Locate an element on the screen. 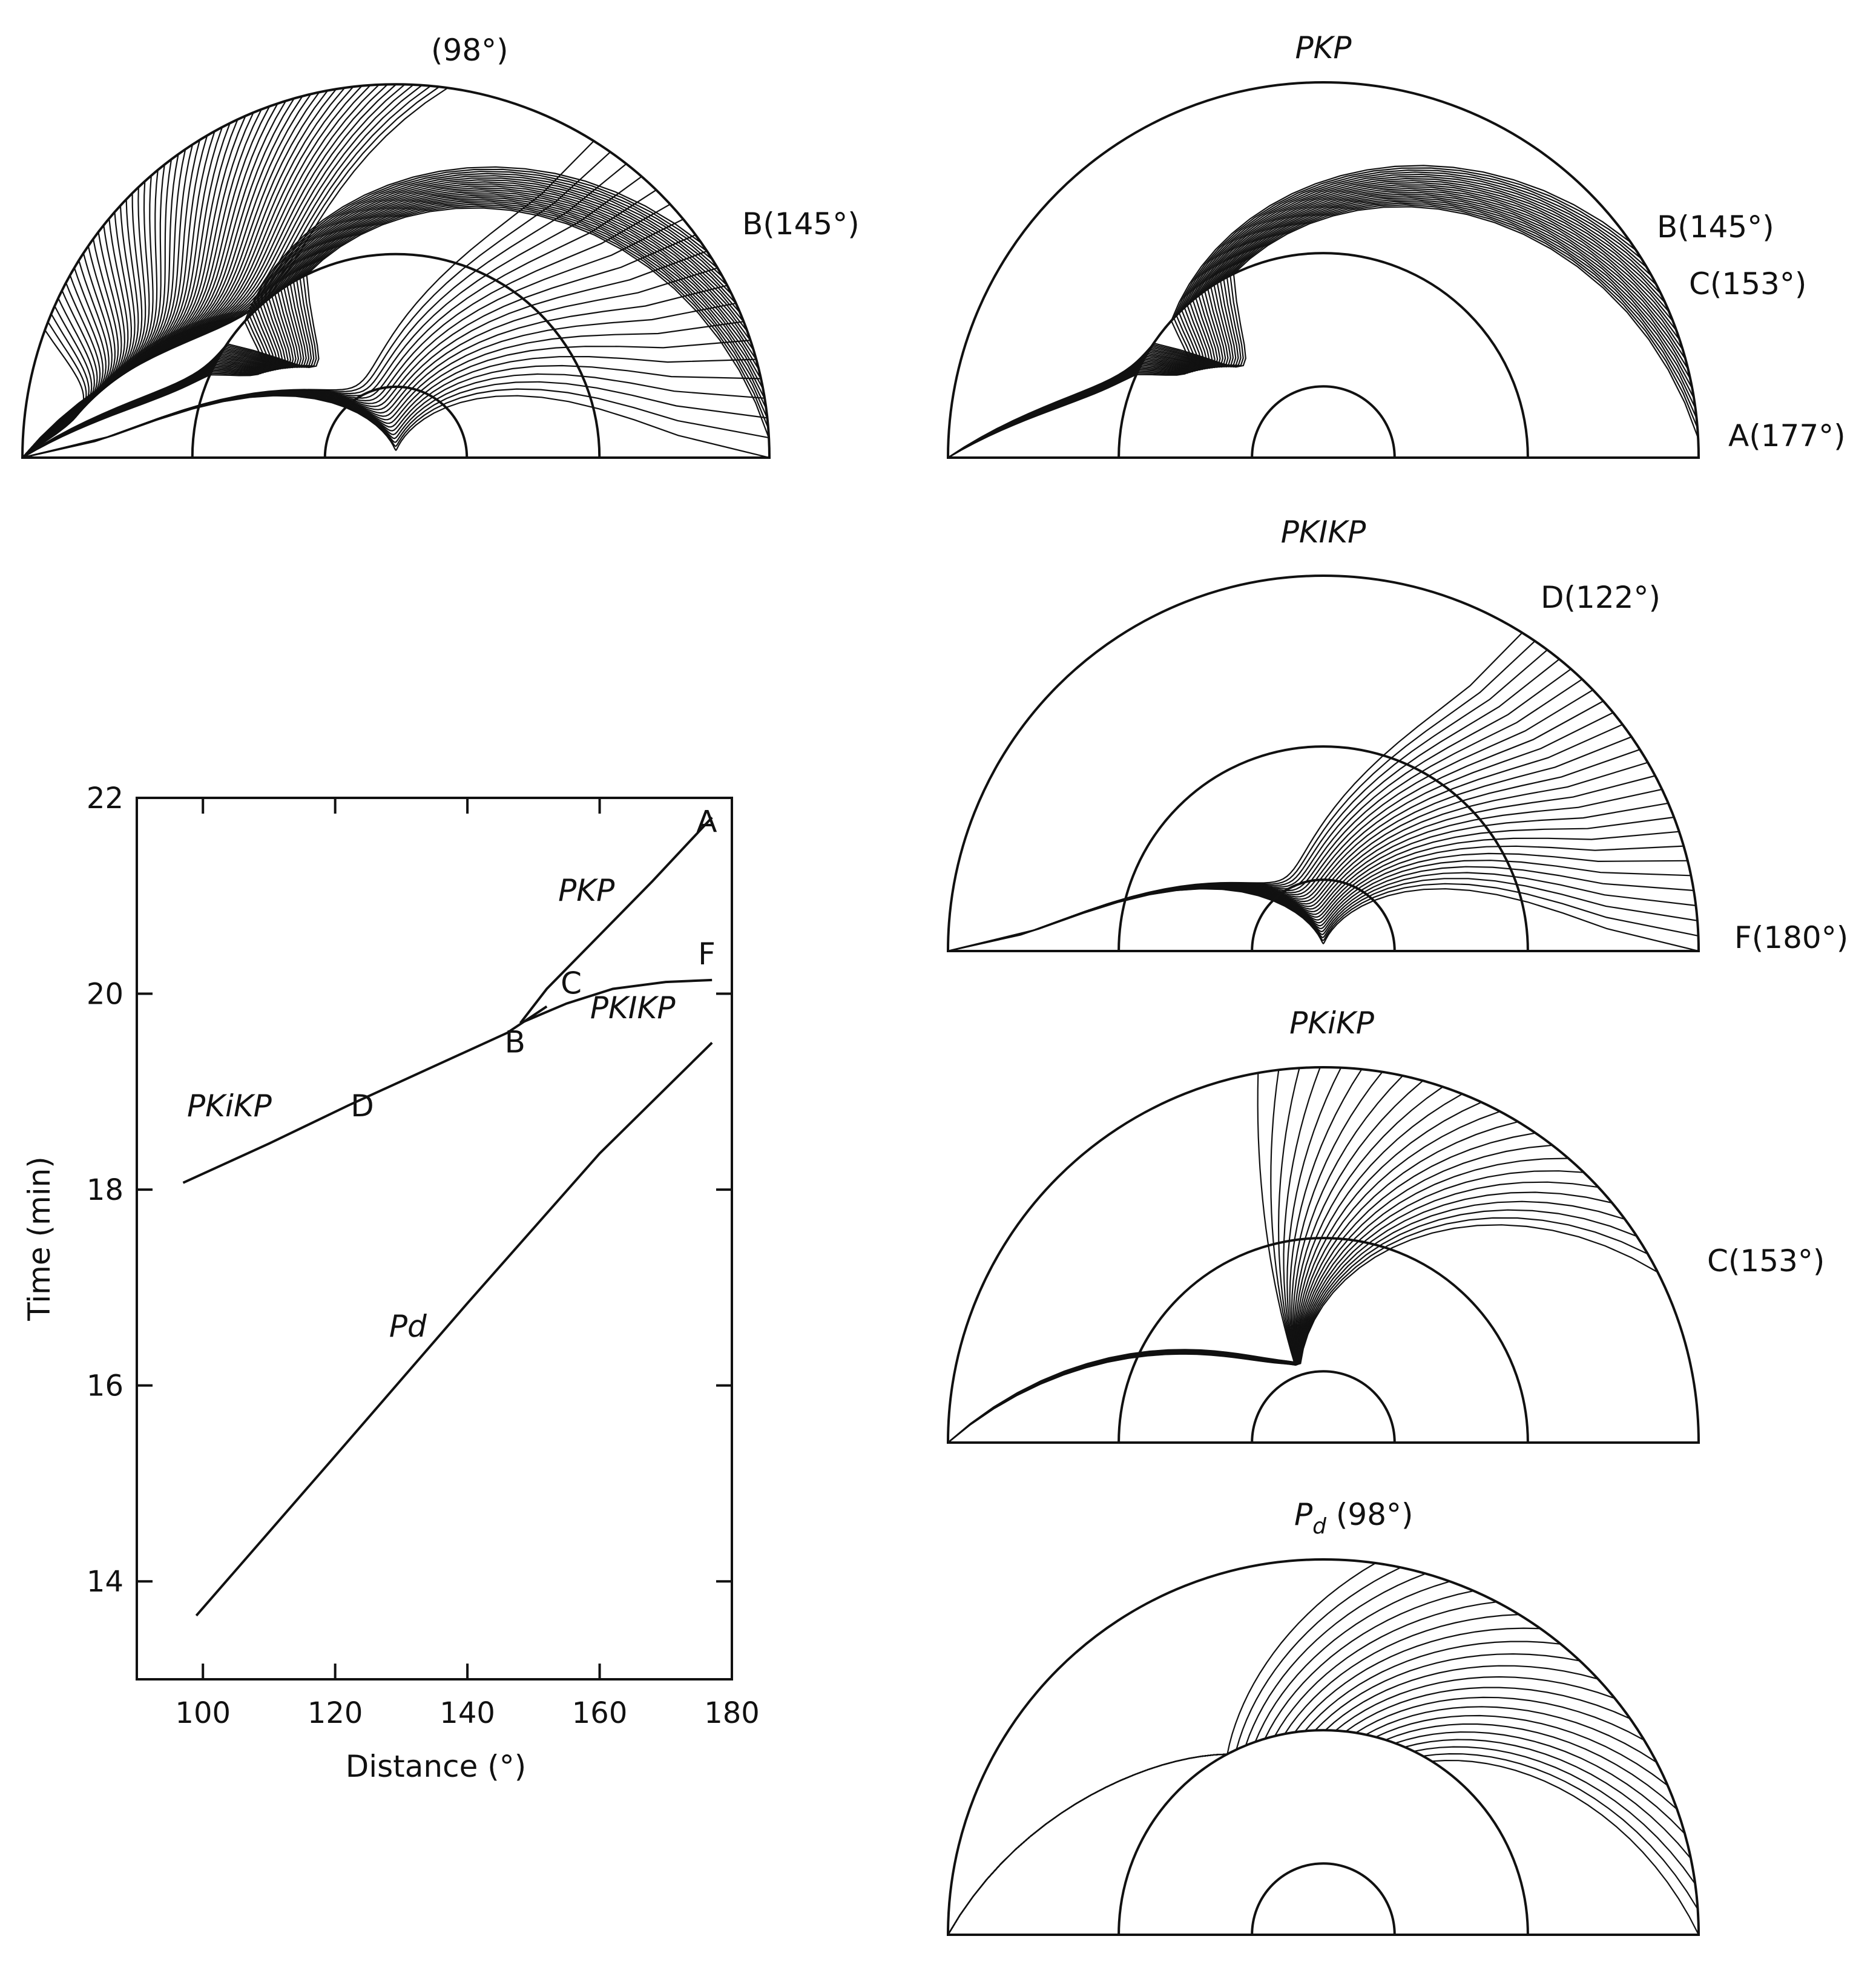  earth-shells-pkp is located at coordinates (1323, 270).